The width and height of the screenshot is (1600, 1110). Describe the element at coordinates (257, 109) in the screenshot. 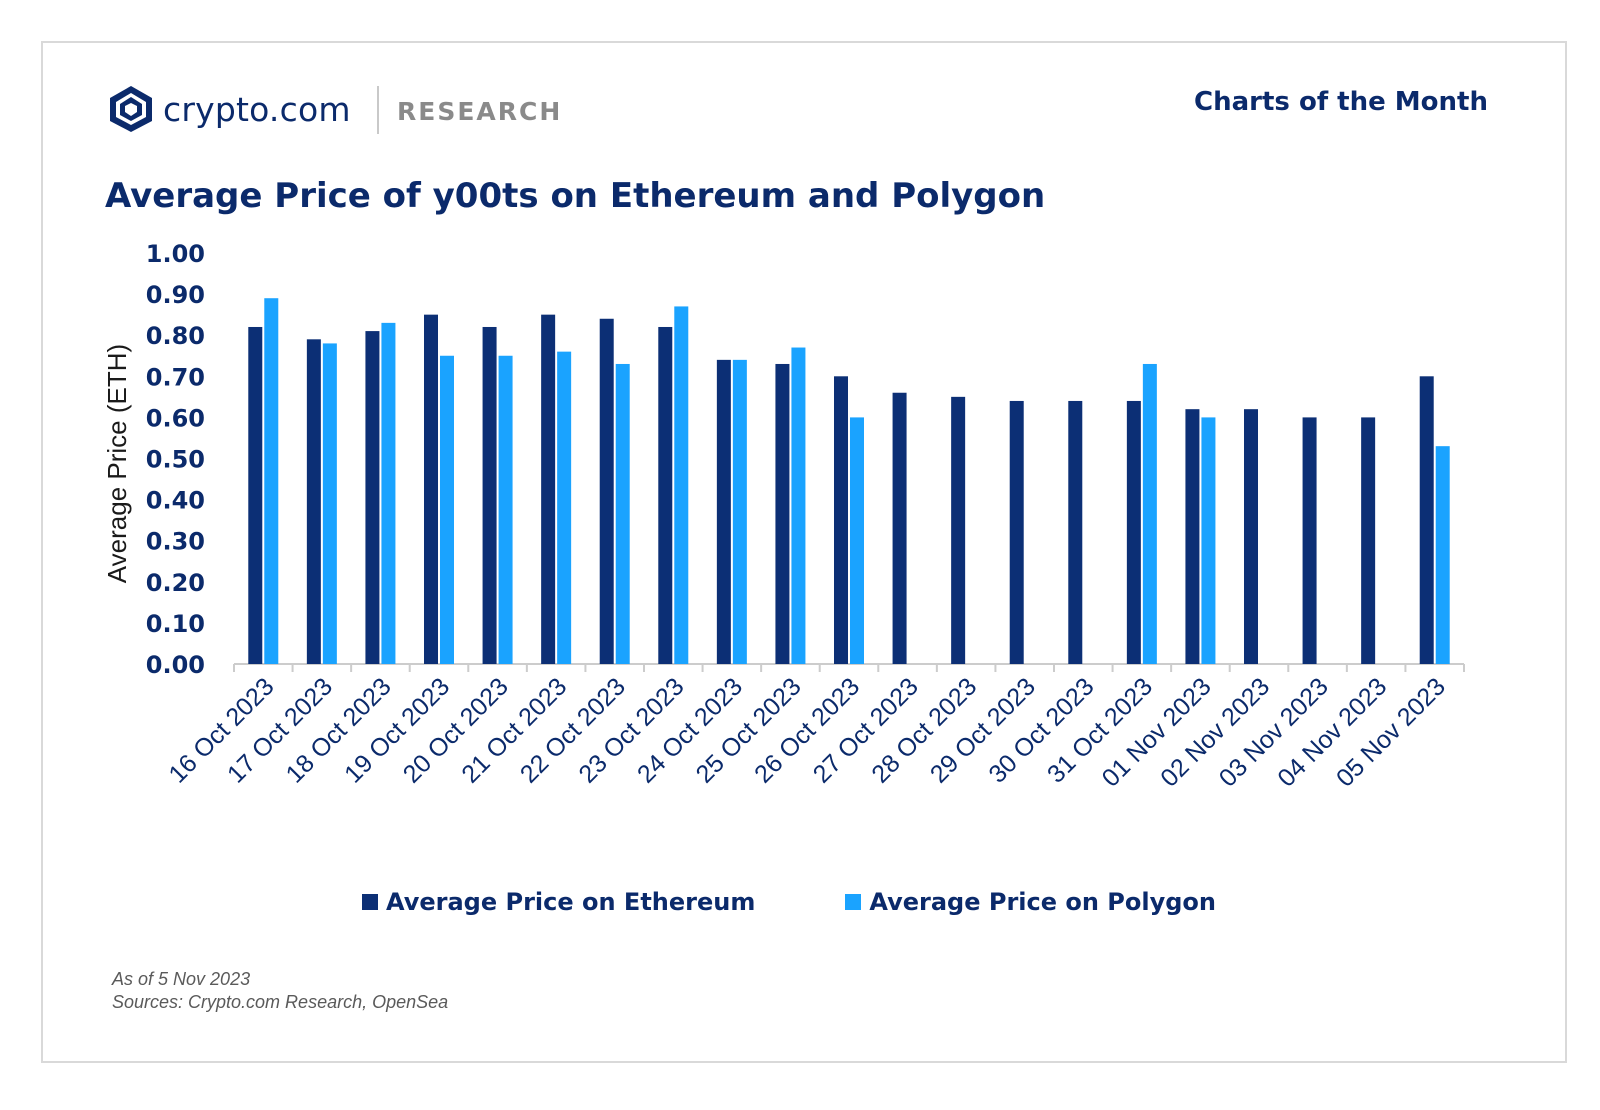

I see `brand-name: crypto.com` at that location.